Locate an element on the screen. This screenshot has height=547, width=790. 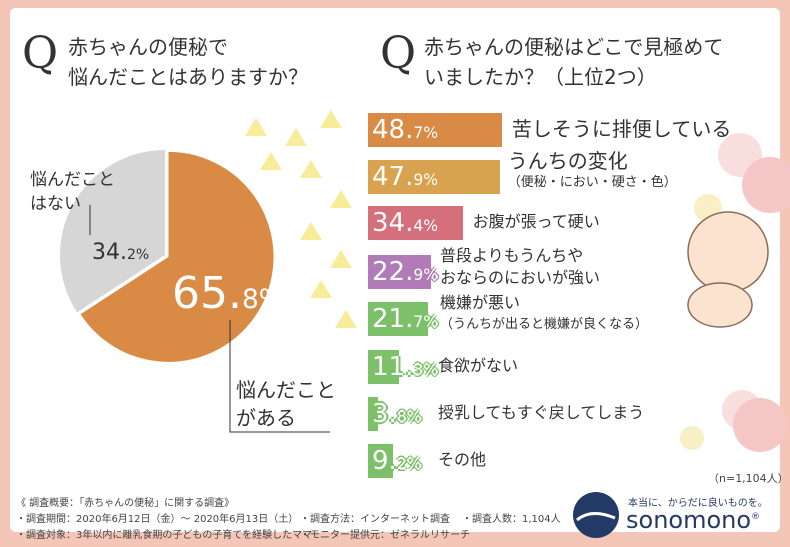
pie-label-no: 悩んだこと はない is located at coordinates (72, 192).